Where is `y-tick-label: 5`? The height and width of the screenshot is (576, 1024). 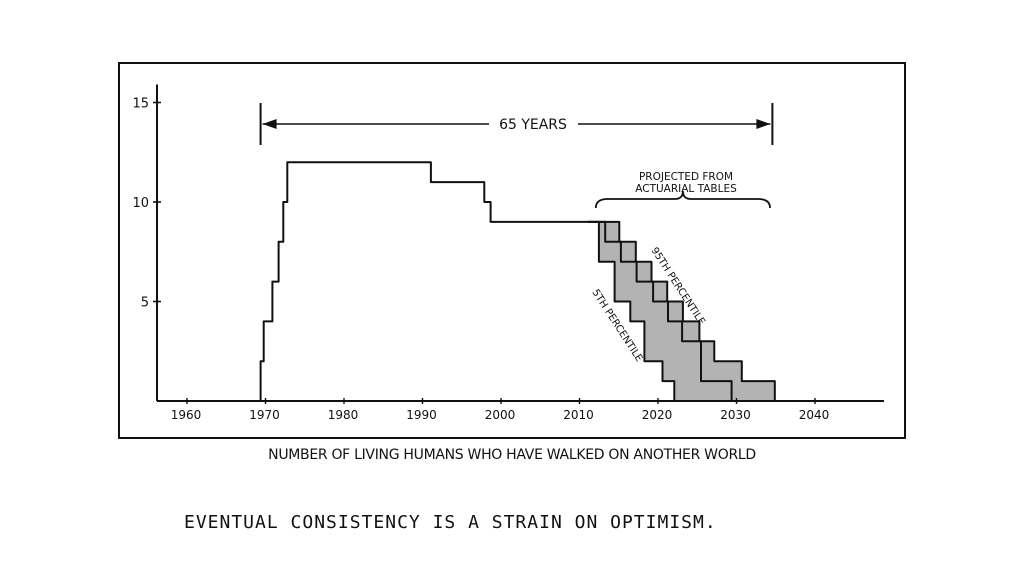 y-tick-label: 5 is located at coordinates (145, 303).